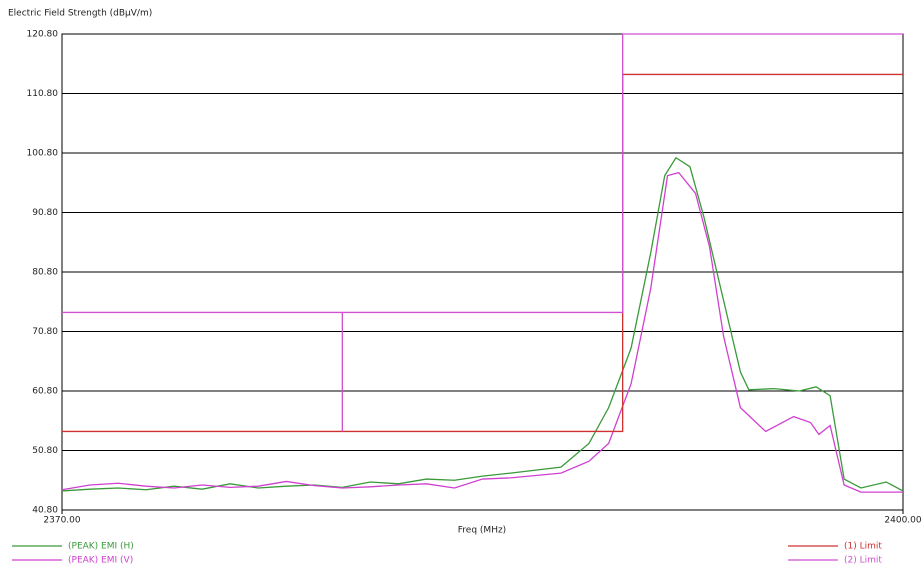 The height and width of the screenshot is (568, 924). I want to click on legend-label: (1) Limit, so click(863, 547).